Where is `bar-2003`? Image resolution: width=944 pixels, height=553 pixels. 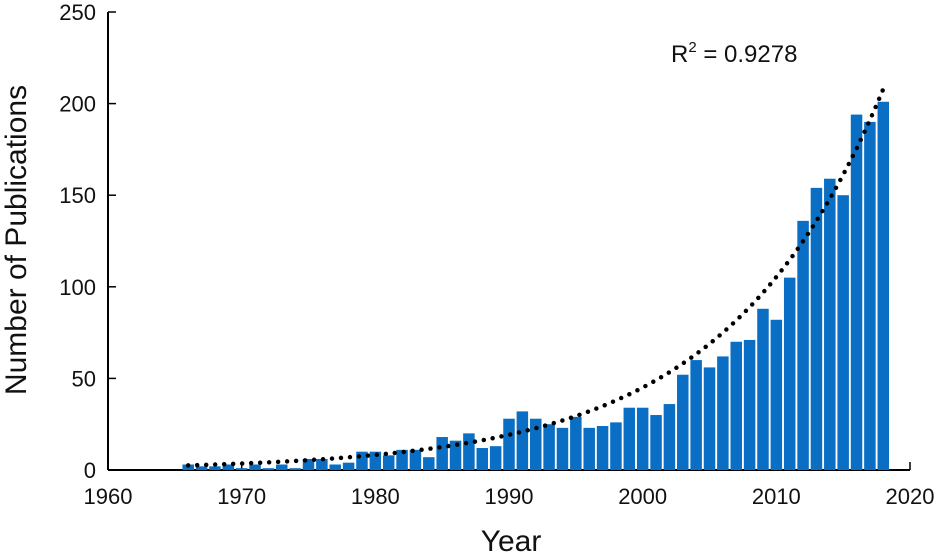 bar-2003 is located at coordinates (683, 422).